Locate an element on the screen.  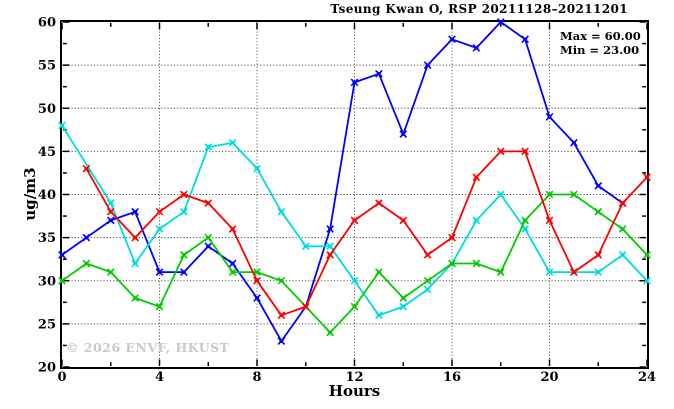
svg-text: 40 is located at coordinates (47, 195).